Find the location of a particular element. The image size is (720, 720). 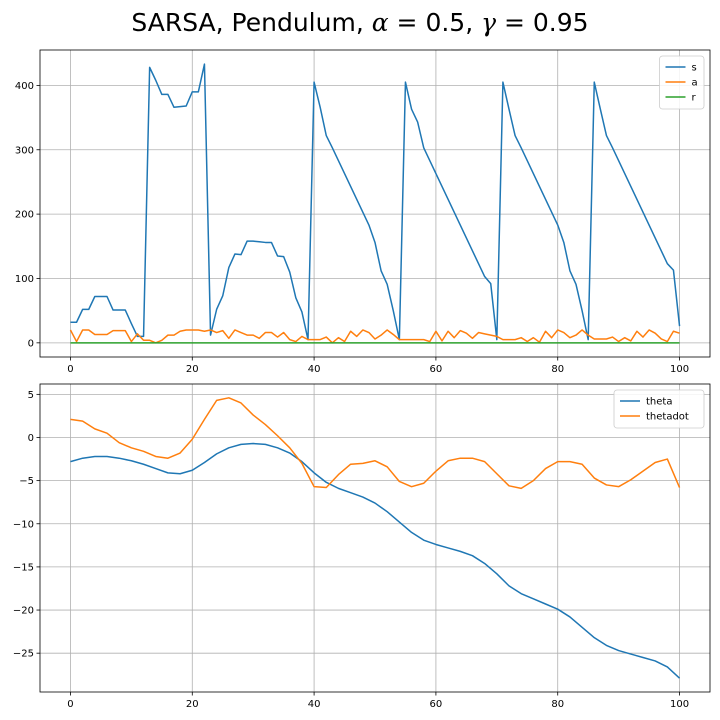

panel-2-ytick-label--10: −10 is located at coordinates (23, 524).